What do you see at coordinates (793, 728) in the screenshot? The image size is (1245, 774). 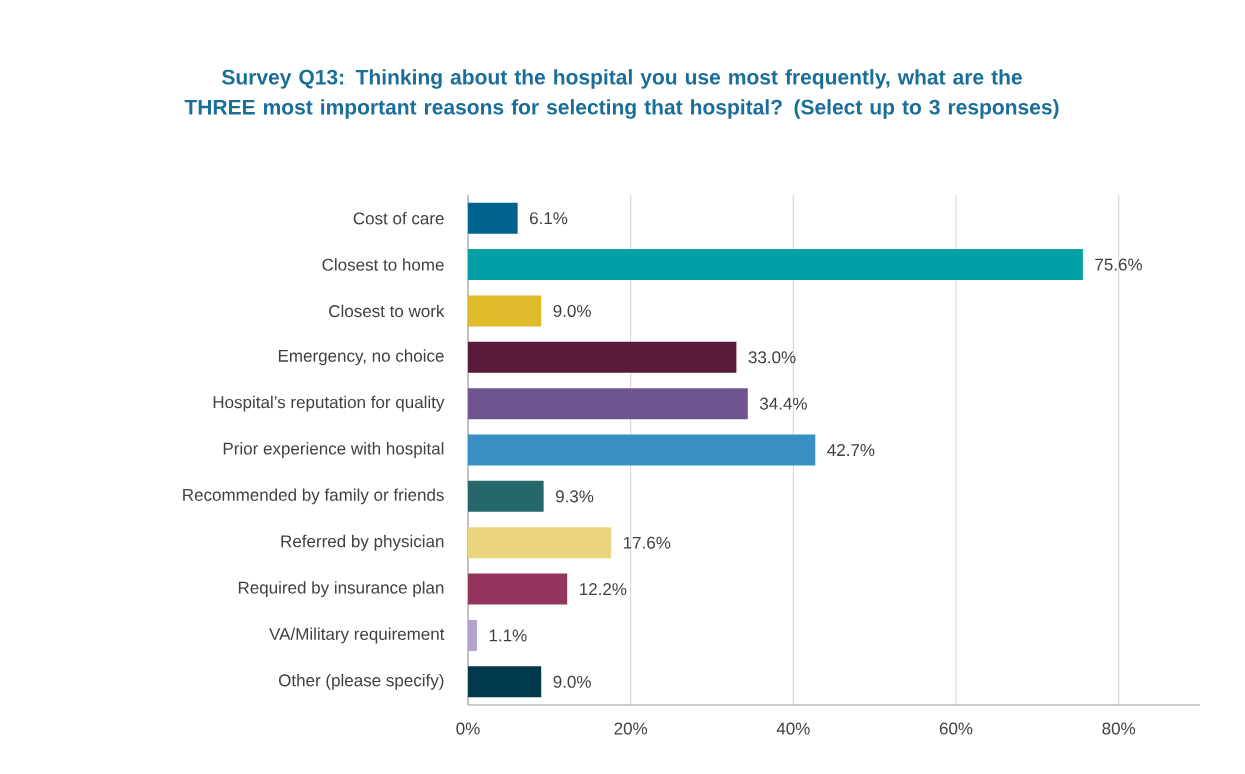 I see `x-tick-label: 40%` at bounding box center [793, 728].